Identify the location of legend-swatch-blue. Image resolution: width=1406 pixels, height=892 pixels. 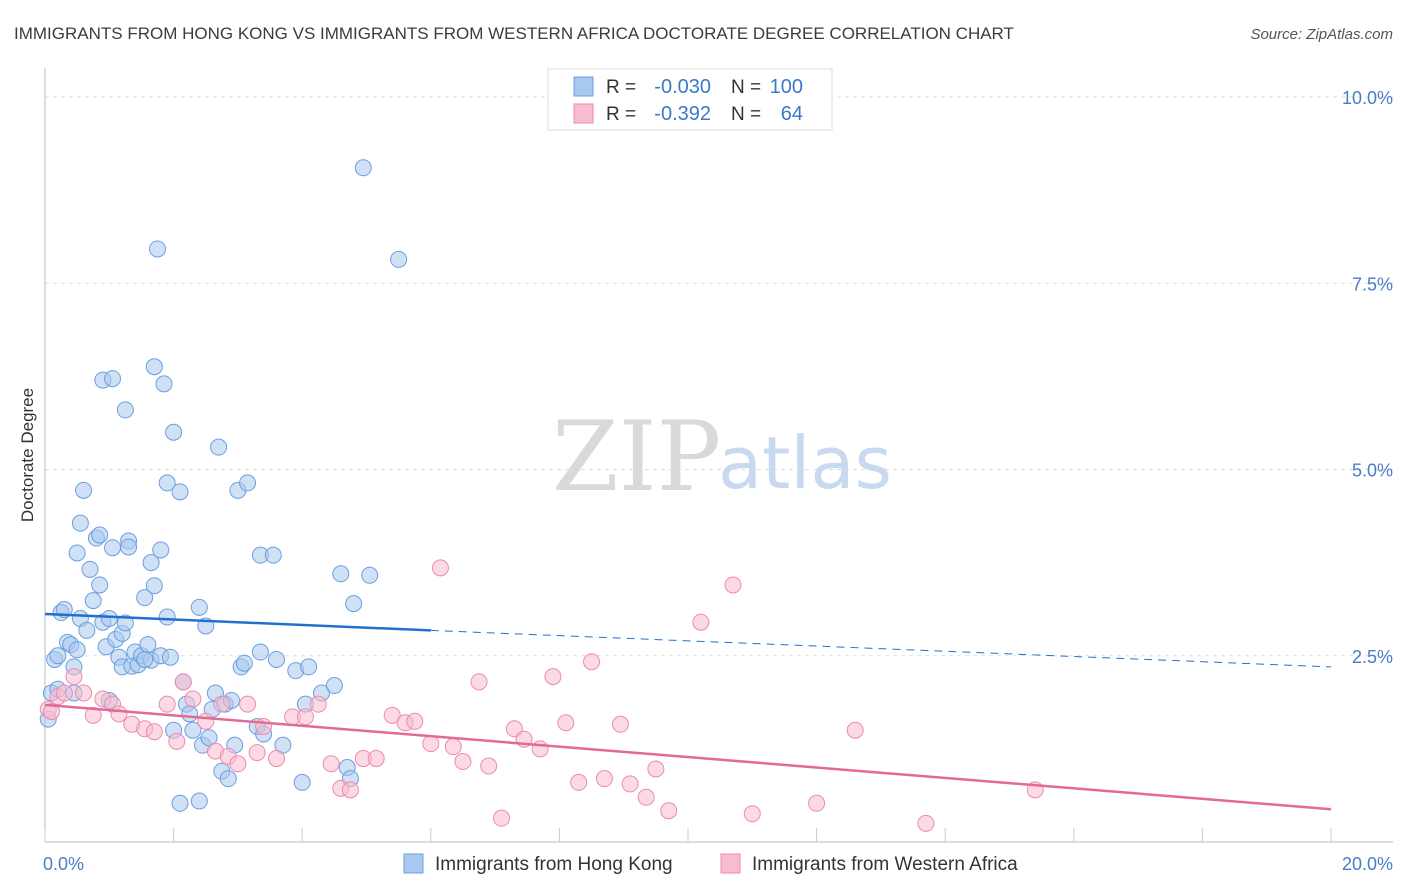
(583, 86).